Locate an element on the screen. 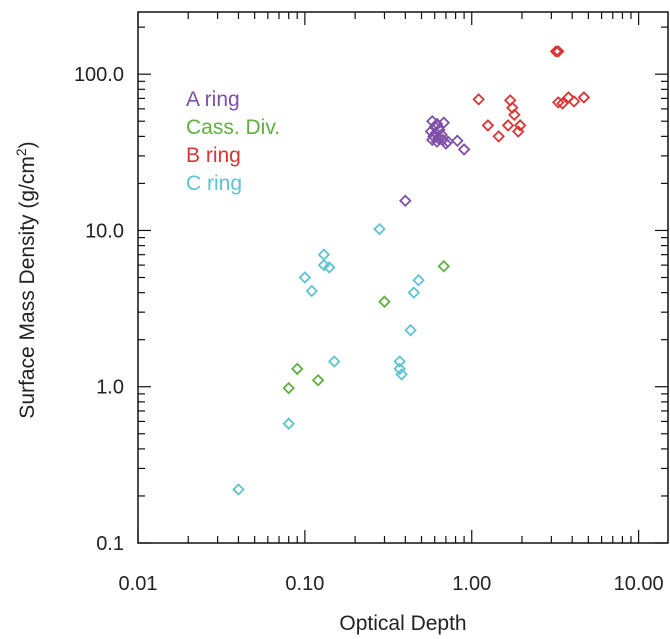 This screenshot has height=639, width=670. y-axis-title-main: Surface Mass Density (g/cm is located at coordinates (27, 287).